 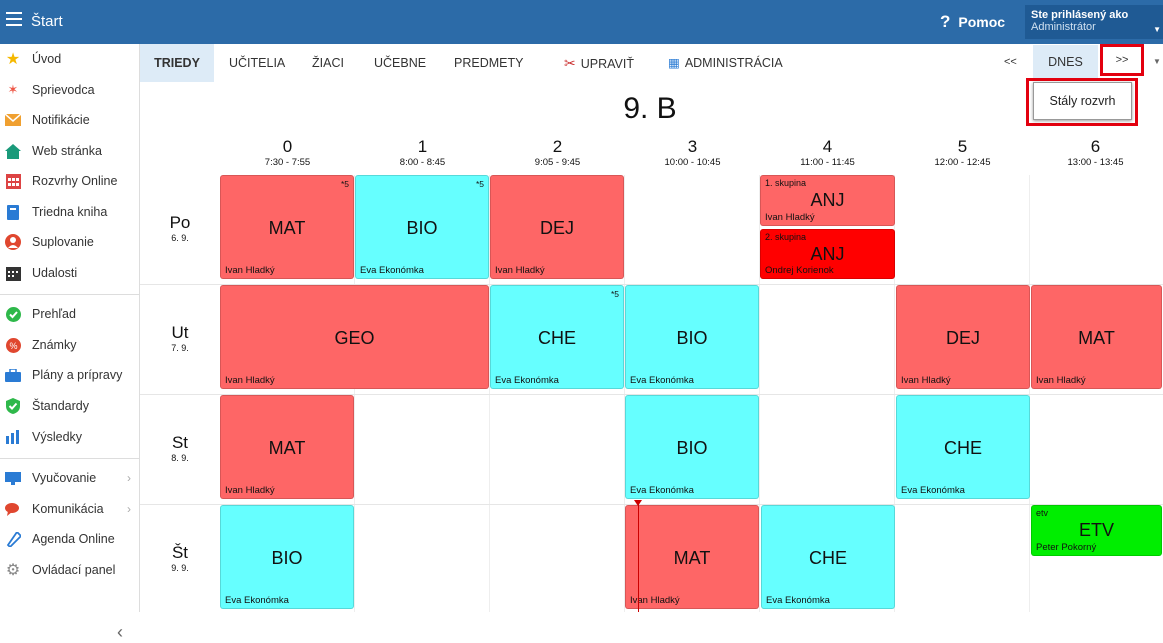 I want to click on chat-icon, so click(x=13, y=509).